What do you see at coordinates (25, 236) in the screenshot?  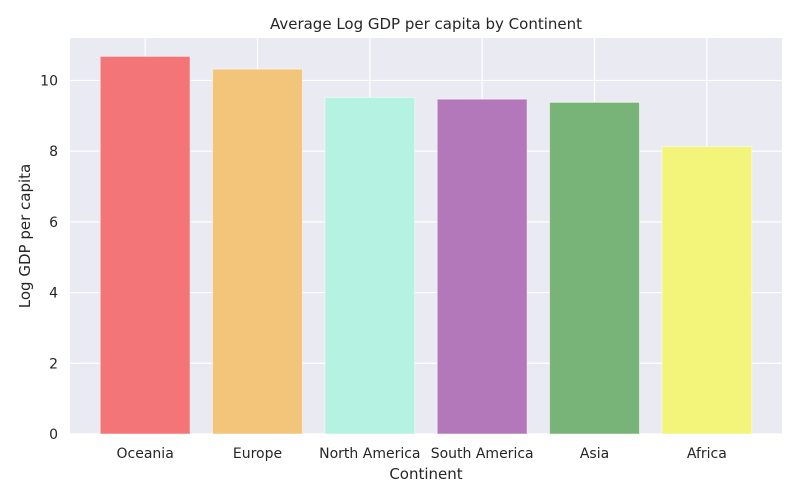 I see `y-axis-label: Log GDP per capita` at bounding box center [25, 236].